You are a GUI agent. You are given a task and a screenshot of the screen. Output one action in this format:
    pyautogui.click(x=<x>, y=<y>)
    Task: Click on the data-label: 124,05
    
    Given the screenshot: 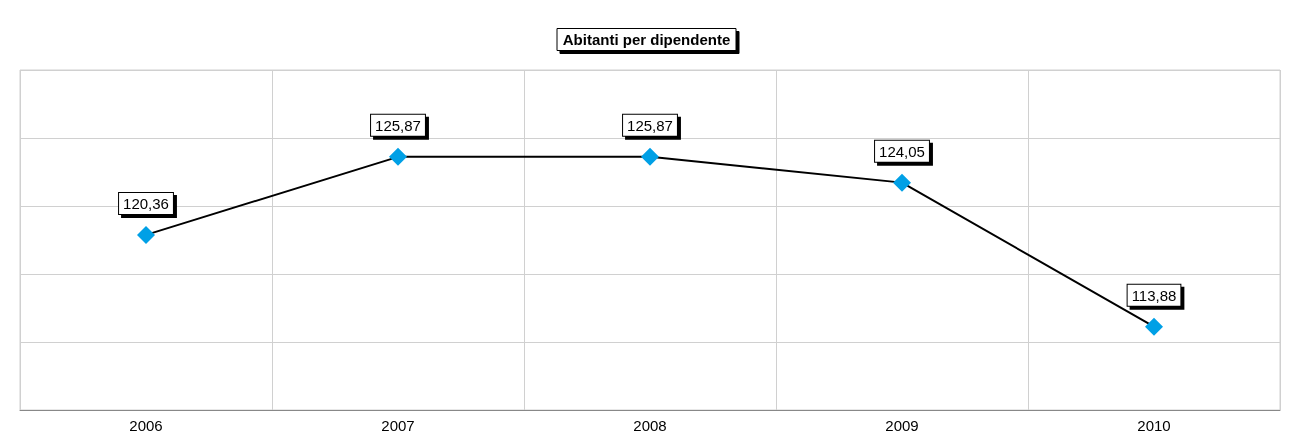 What is the action you would take?
    pyautogui.click(x=902, y=151)
    